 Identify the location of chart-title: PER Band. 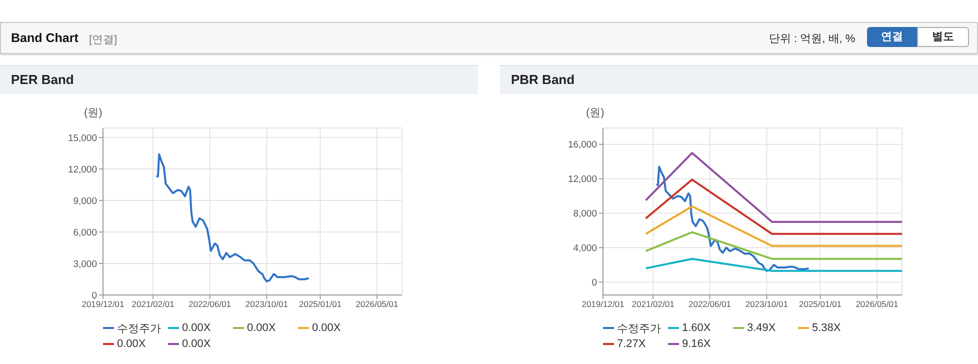
(42, 79).